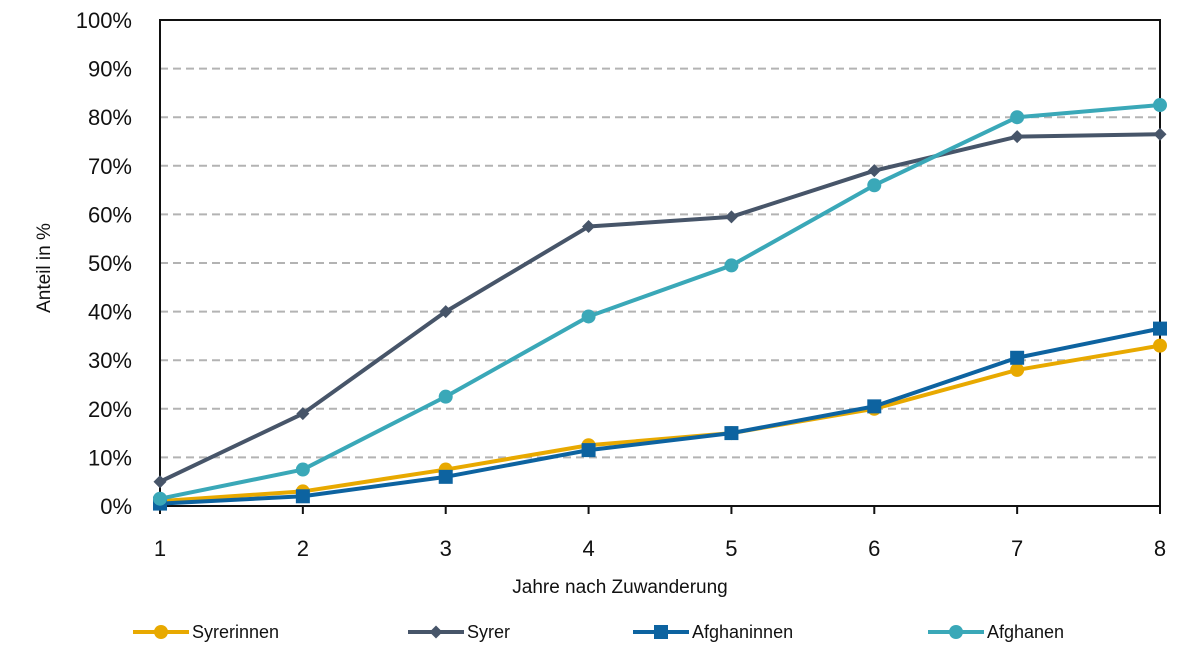  What do you see at coordinates (110, 457) in the screenshot?
I see `y-tick-label: 10%` at bounding box center [110, 457].